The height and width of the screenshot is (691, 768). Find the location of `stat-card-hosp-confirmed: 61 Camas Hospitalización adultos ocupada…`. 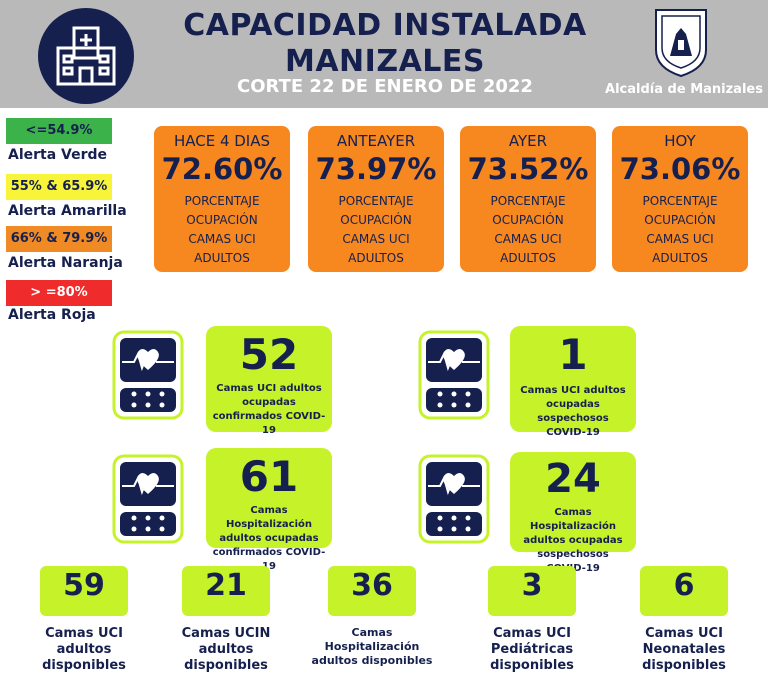

stat-card-hosp-confirmed: 61 Camas Hospitalización adultos ocupada… is located at coordinates (269, 510).